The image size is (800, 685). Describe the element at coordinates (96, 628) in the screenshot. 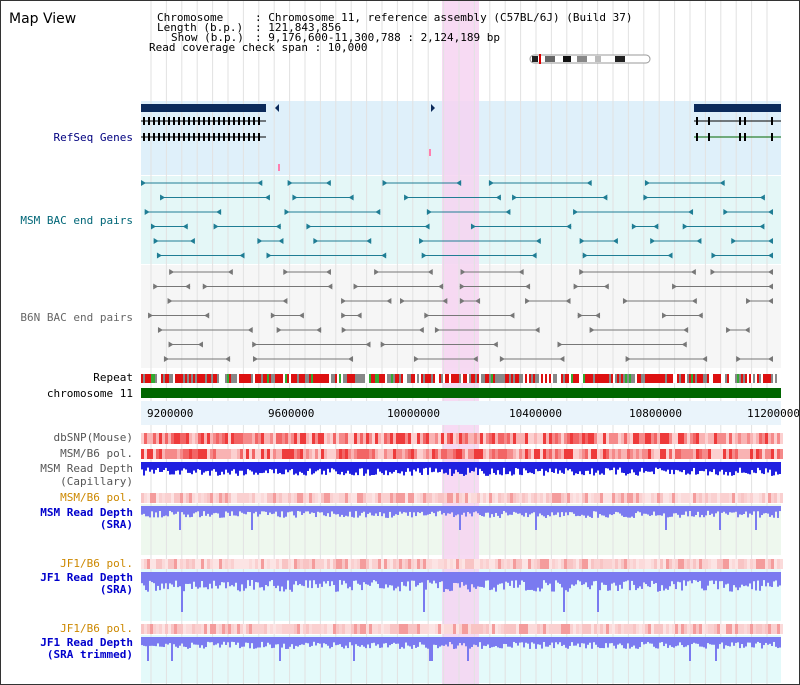

I see `track-label-jf1-b6-pol-2: JF1/B6 pol.` at that location.